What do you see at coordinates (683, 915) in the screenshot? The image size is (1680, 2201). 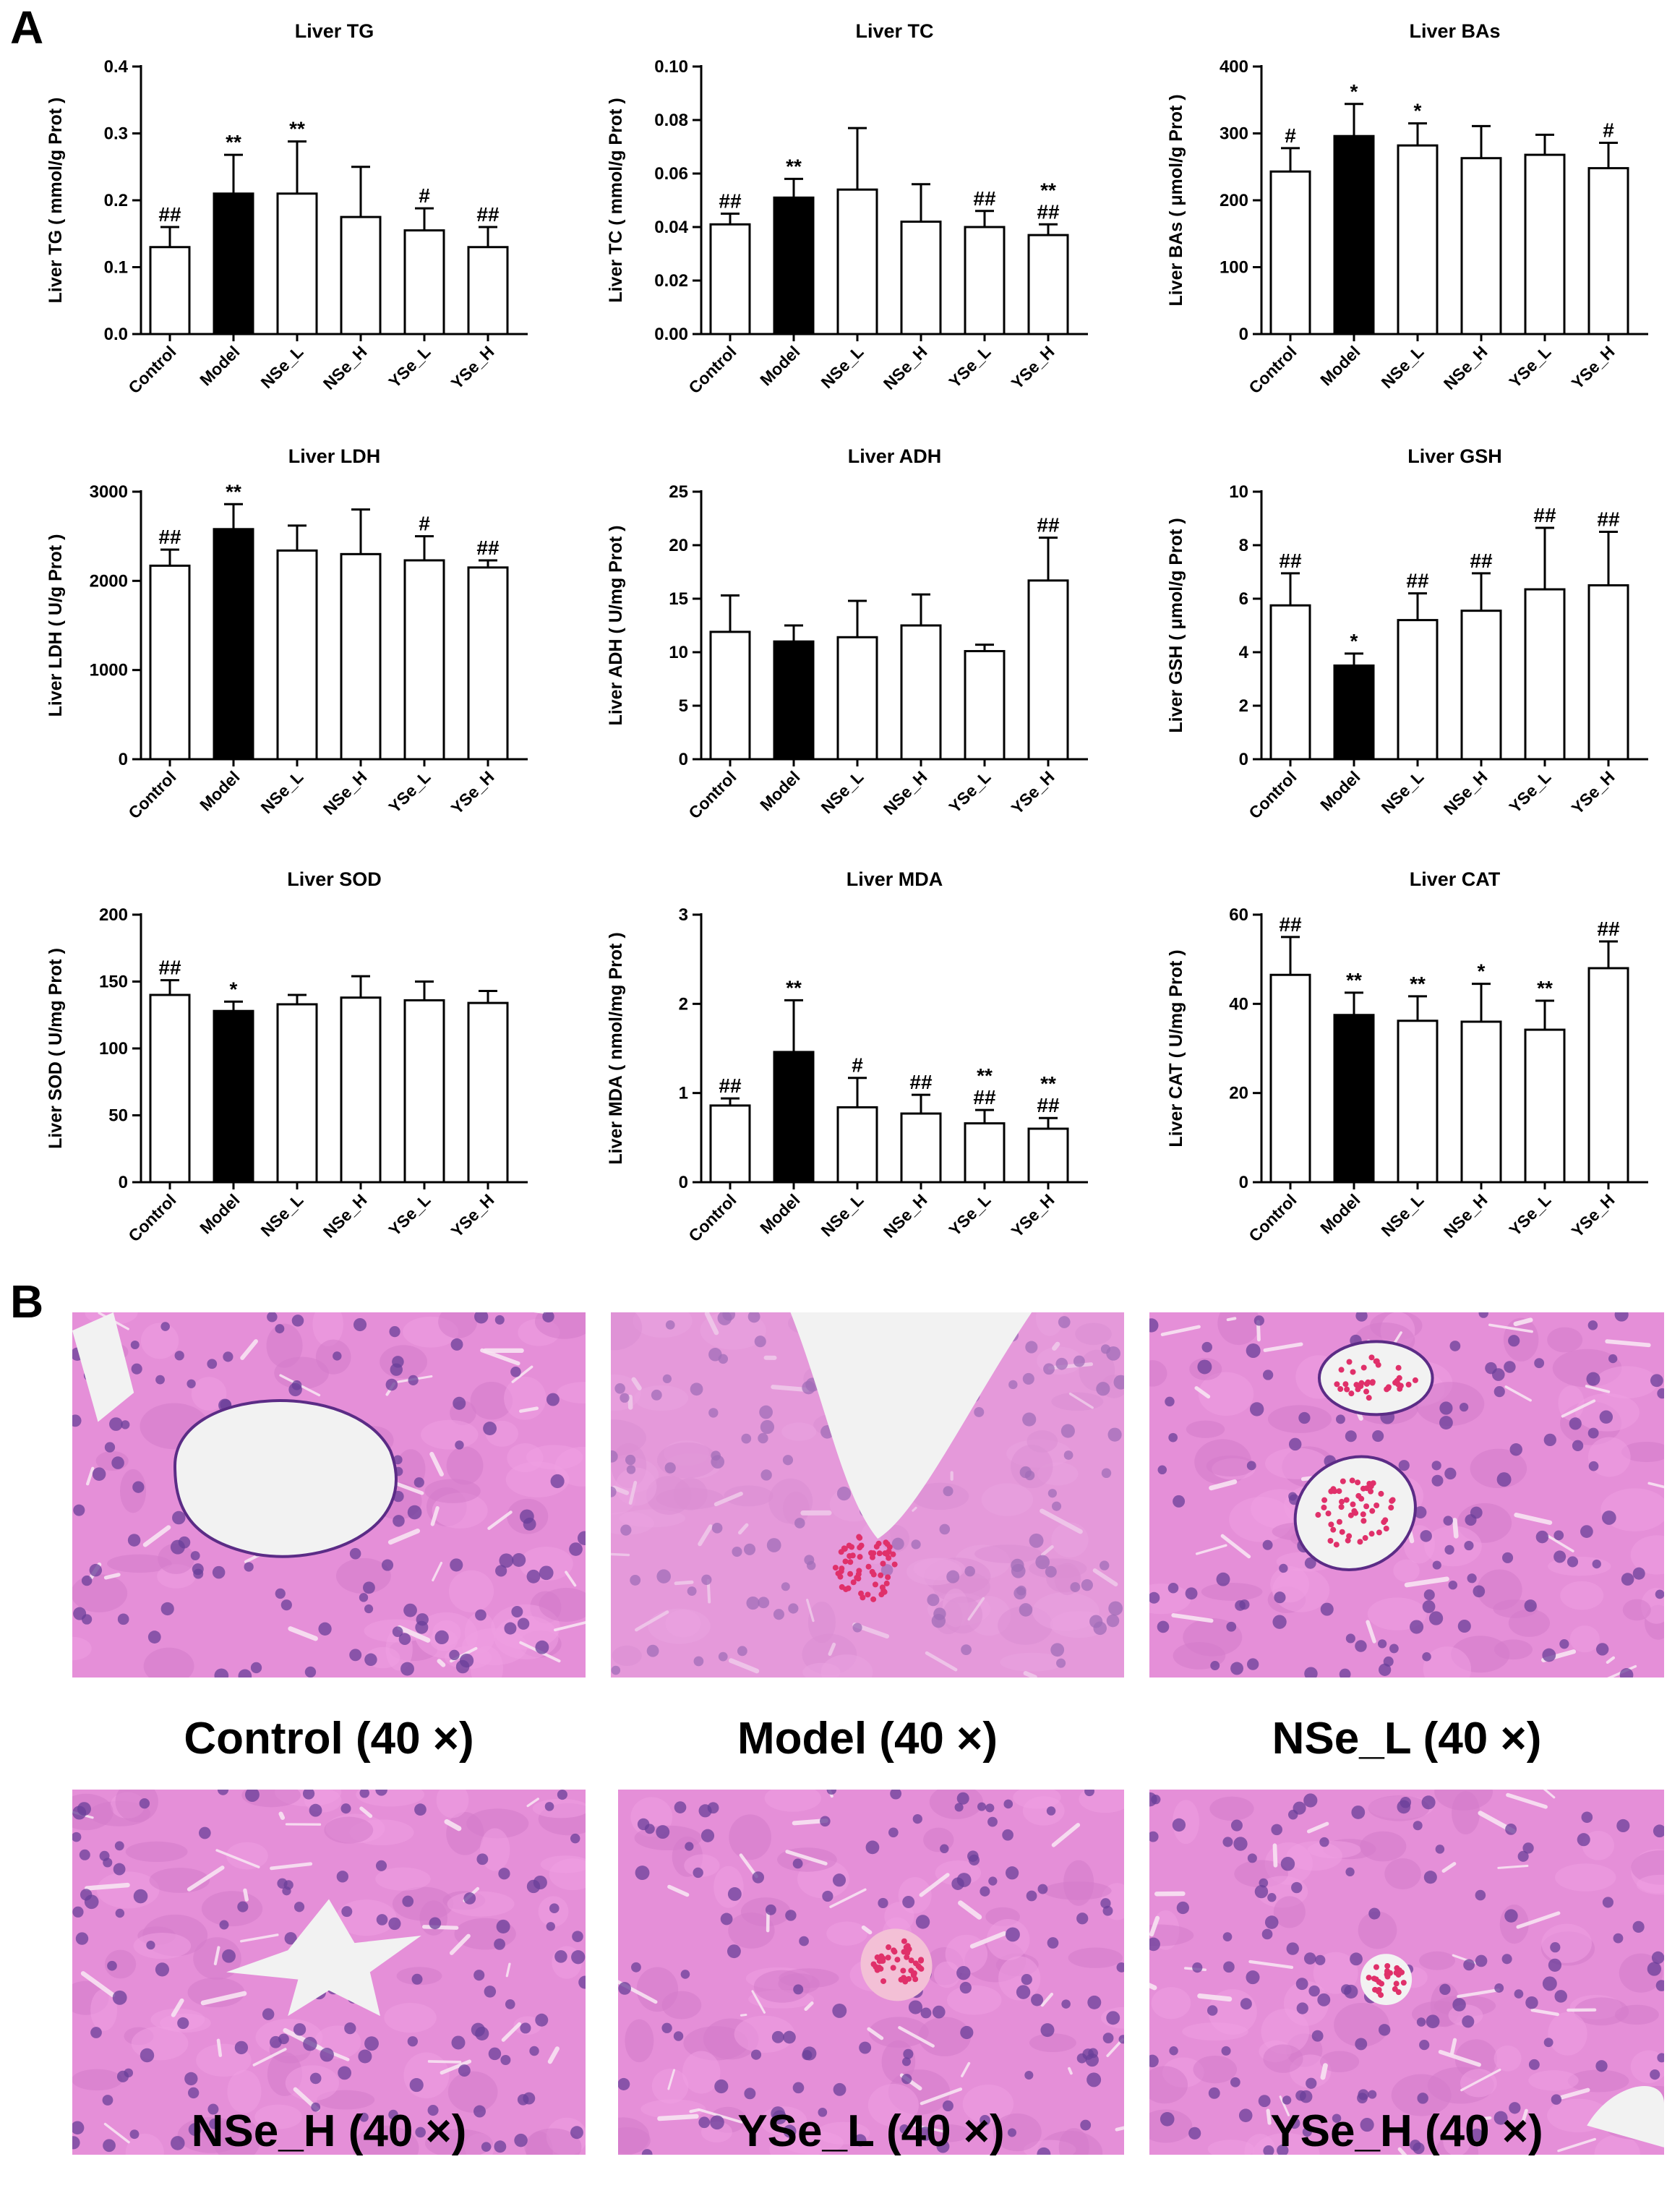 I see `y-tick-label: 3` at bounding box center [683, 915].